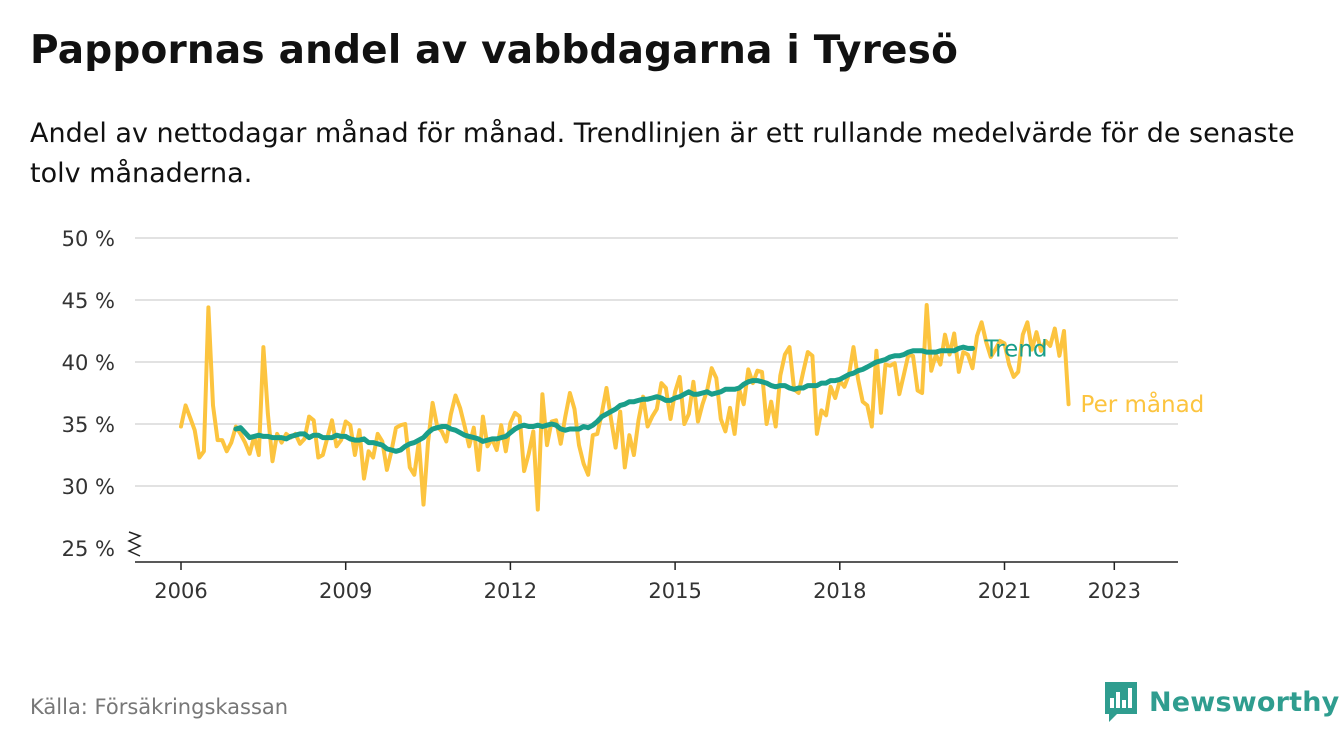 The width and height of the screenshot is (1340, 753). Describe the element at coordinates (494, 50) in the screenshot. I see `chart-title: Pappornas andel av vabbdagarna i Tyresö` at that location.